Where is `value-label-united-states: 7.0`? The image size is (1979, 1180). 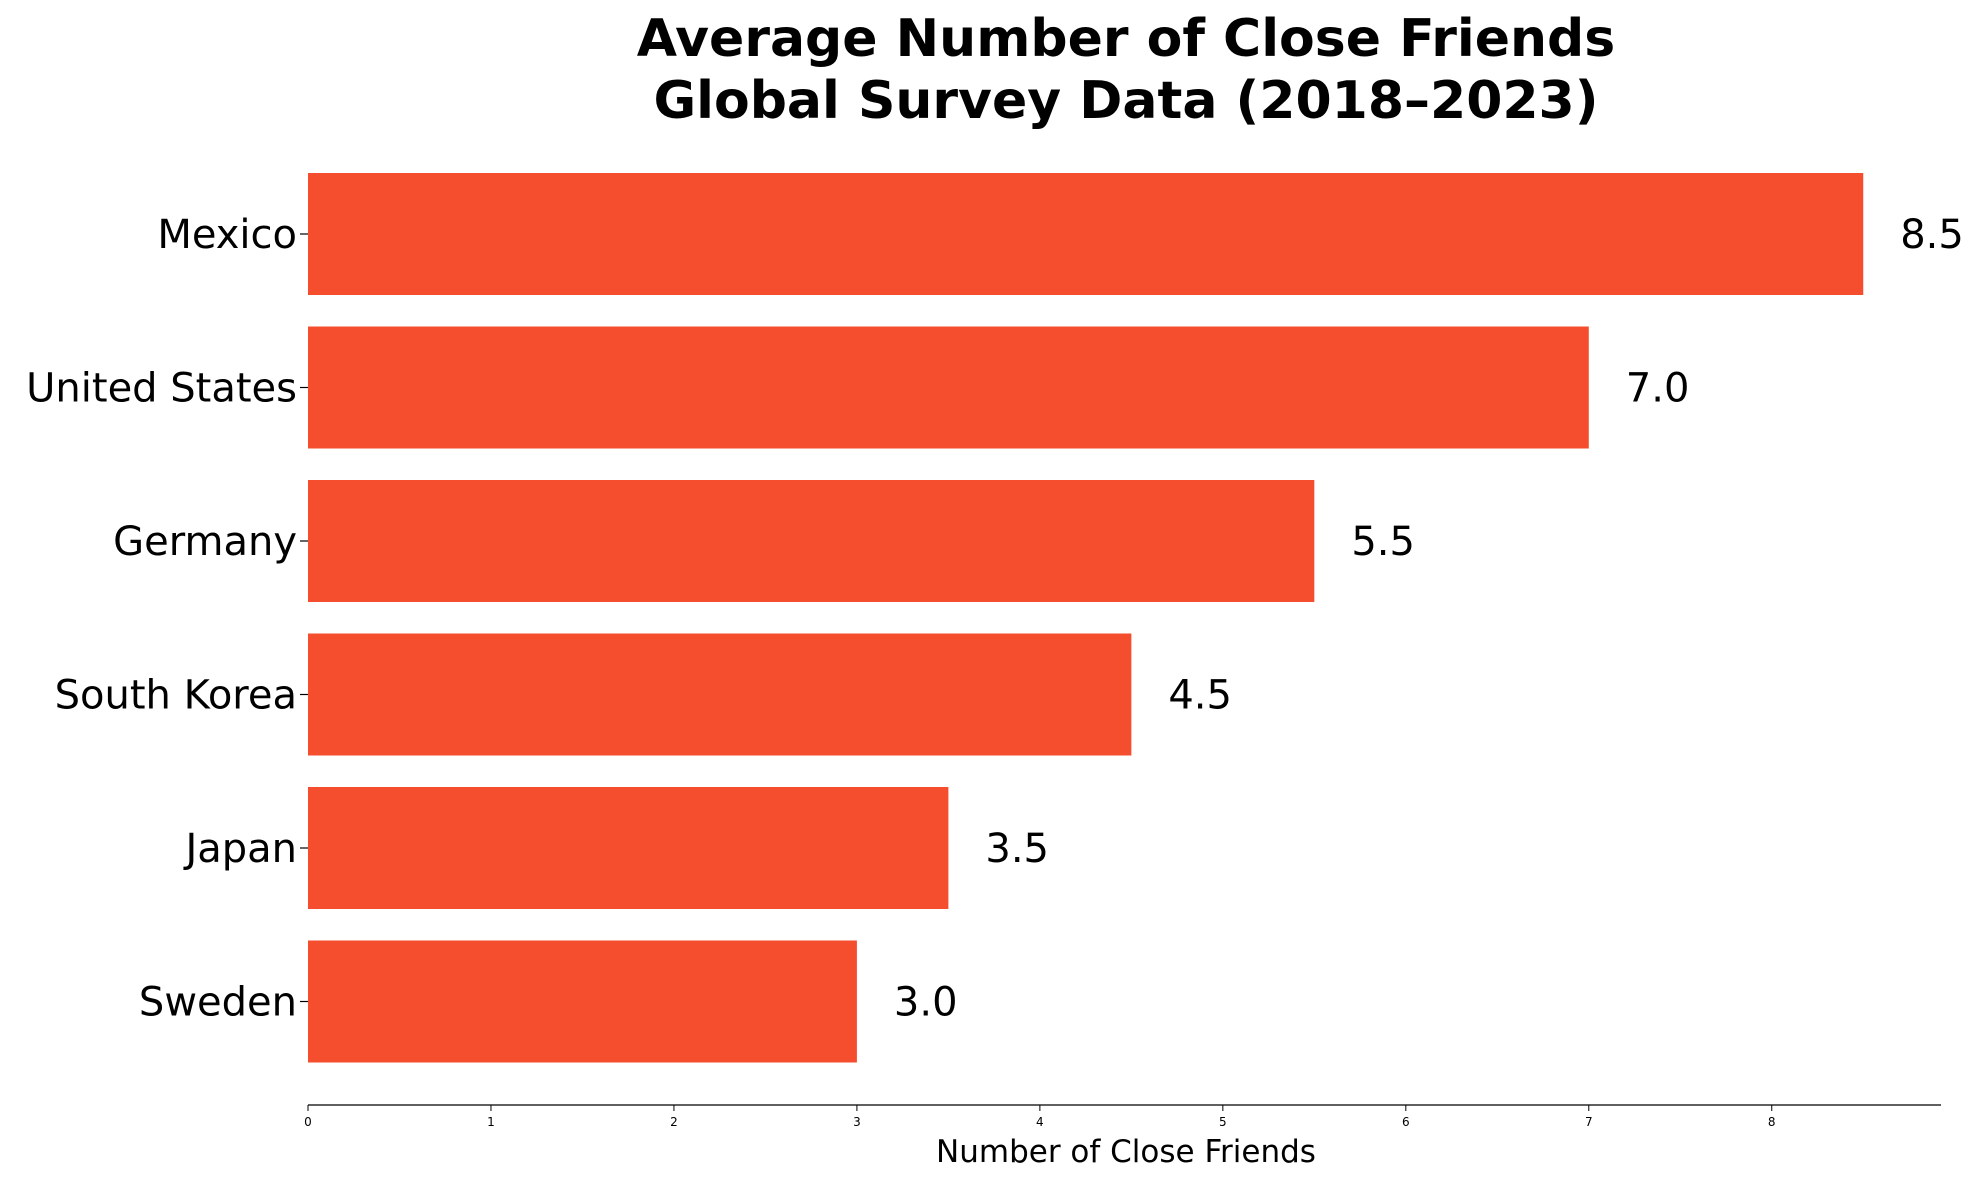
value-label-united-states: 7.0 is located at coordinates (1658, 389).